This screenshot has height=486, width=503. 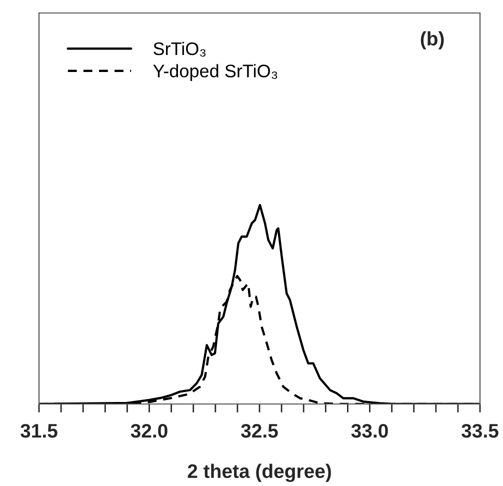 I want to click on x-tick-label: 32.0, so click(x=149, y=431).